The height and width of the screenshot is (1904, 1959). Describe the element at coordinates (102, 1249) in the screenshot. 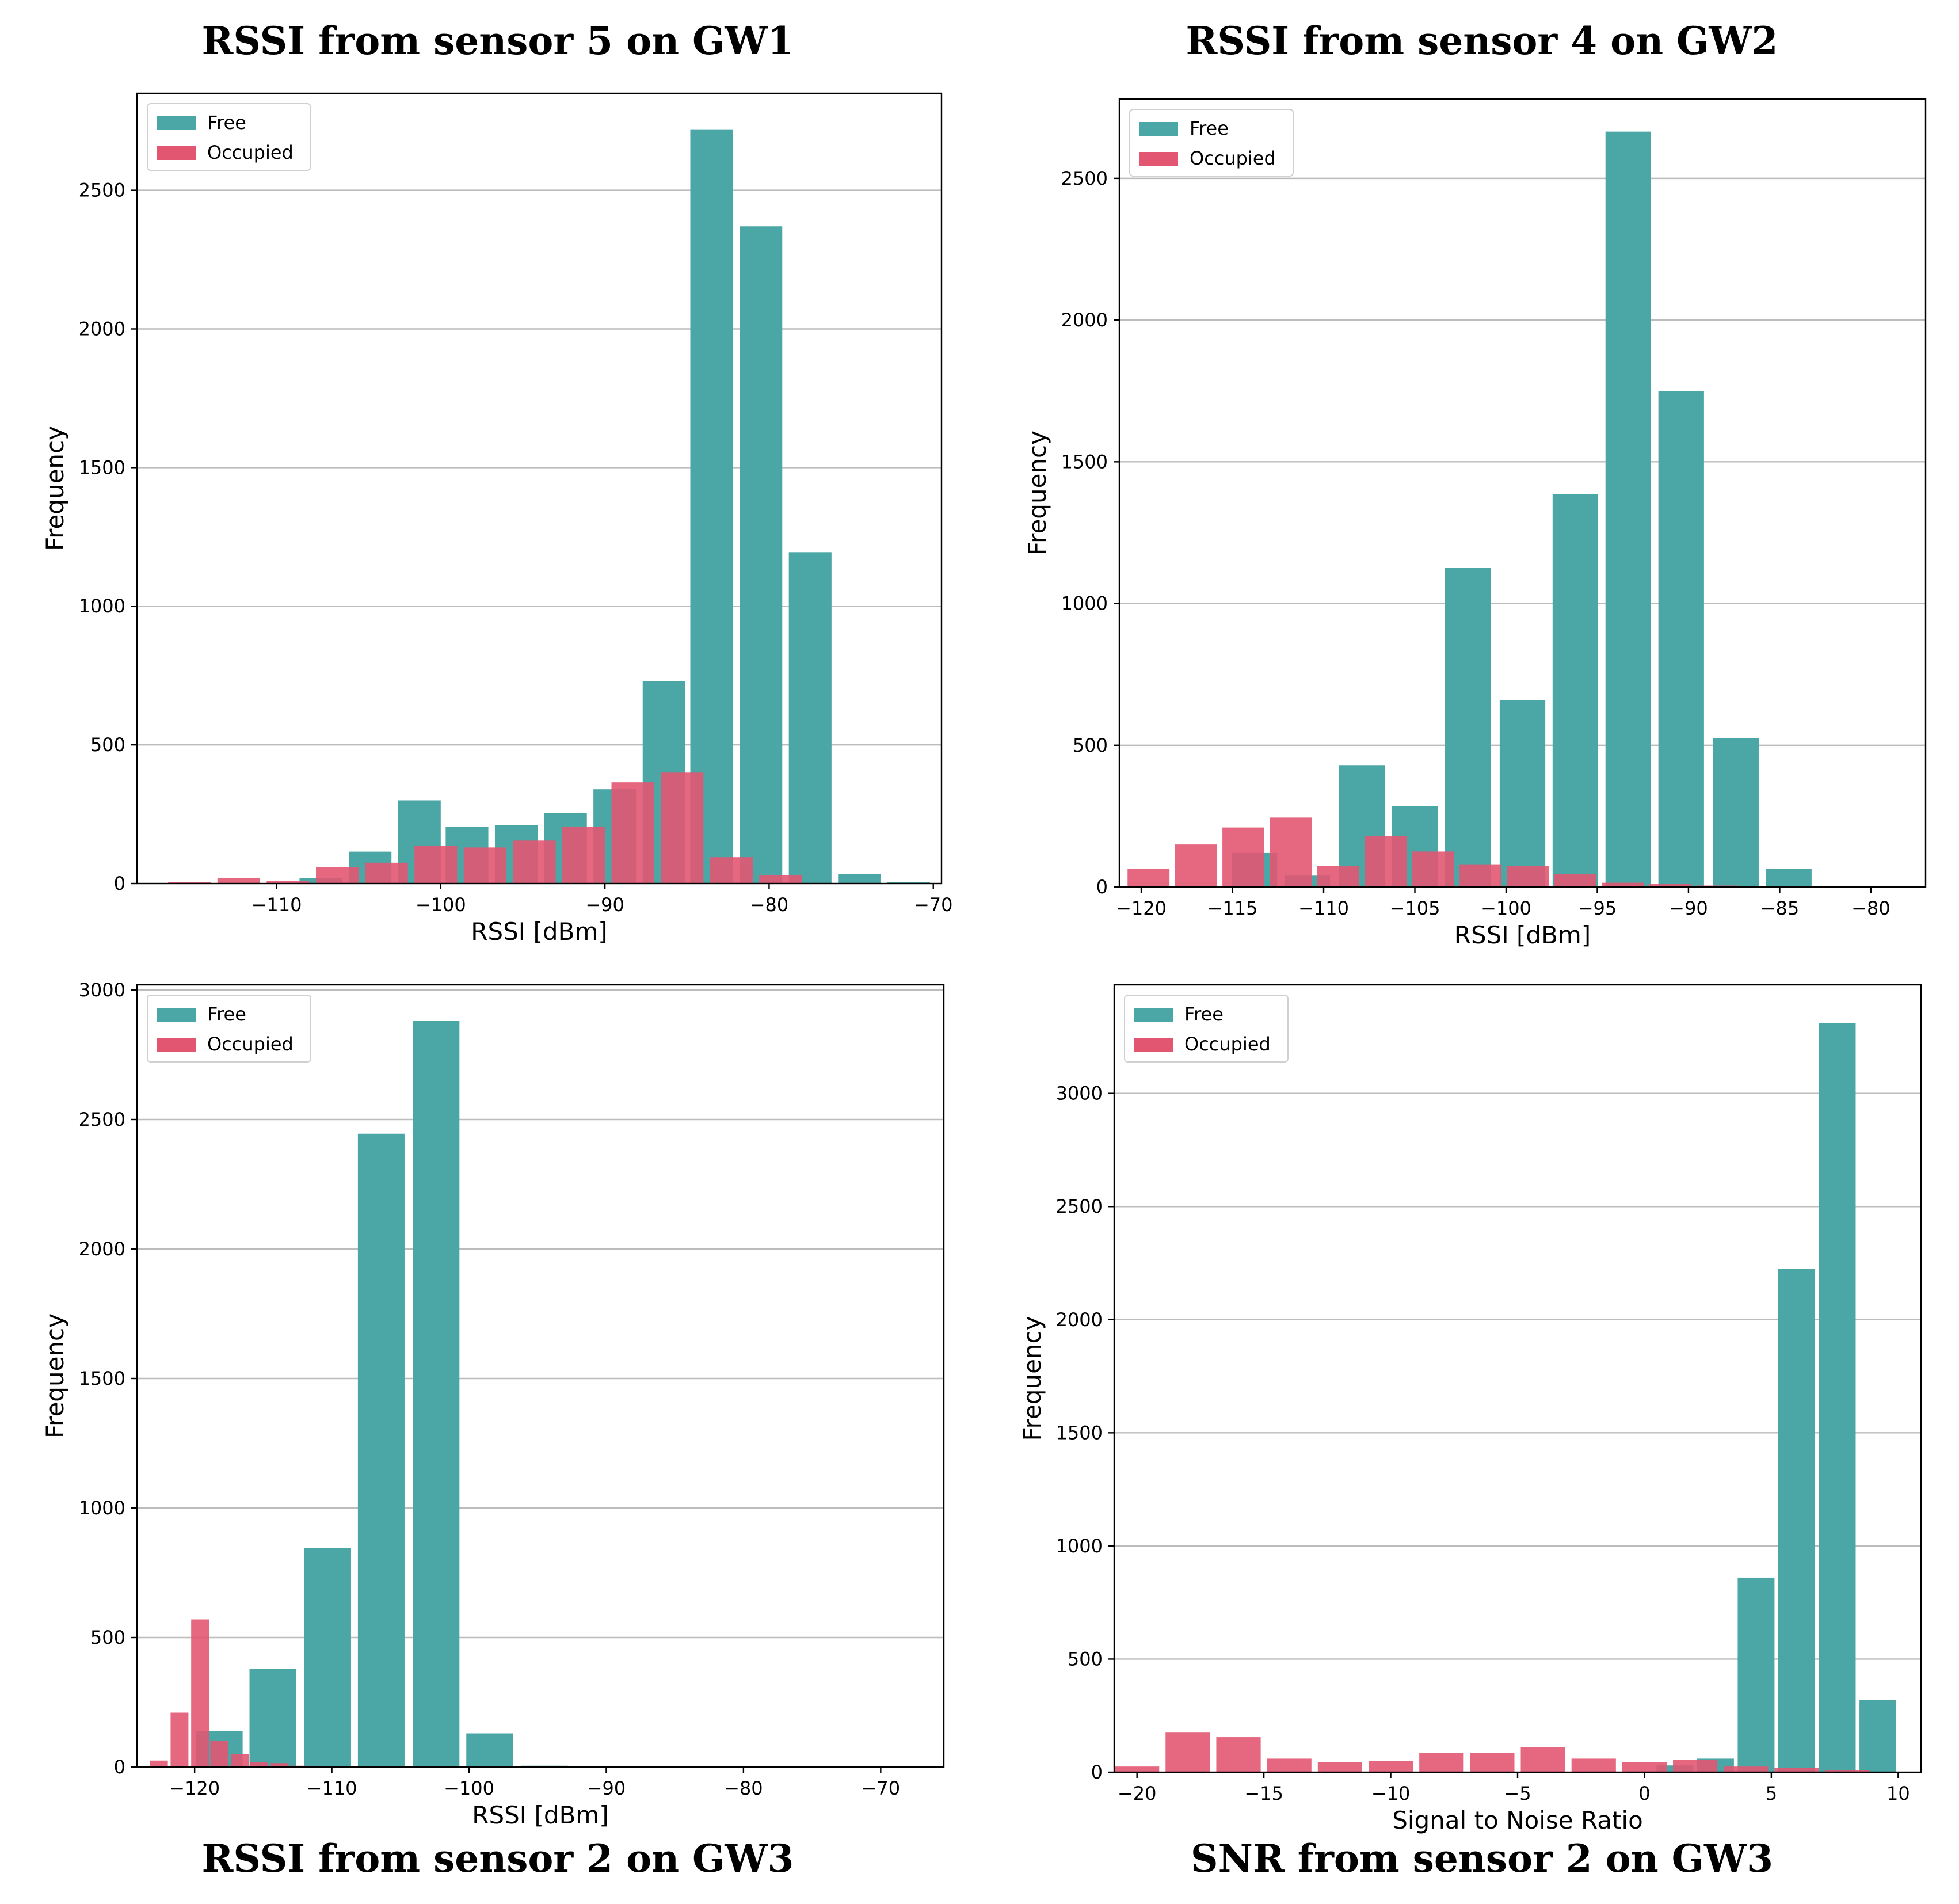

I see `y-tick-label: 2000` at that location.